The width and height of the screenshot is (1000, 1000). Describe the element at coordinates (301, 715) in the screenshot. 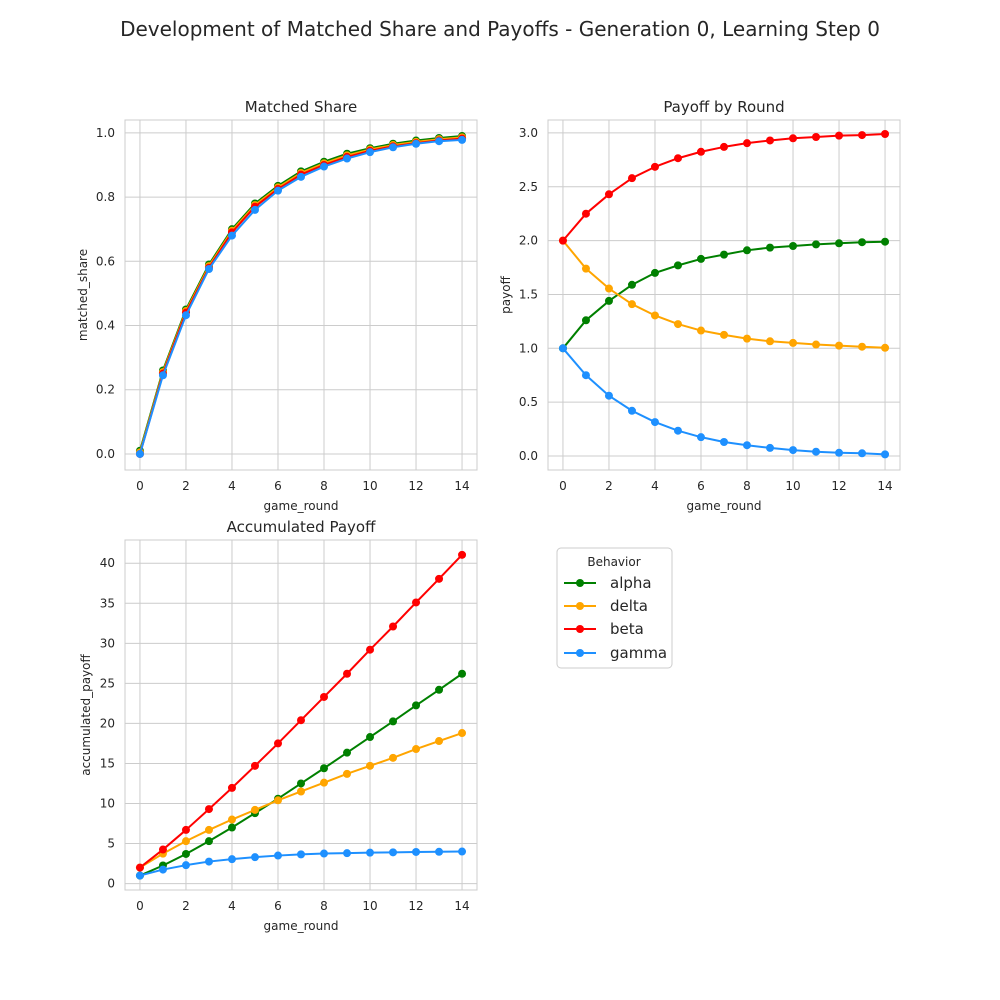

I see `chart3-frame` at that location.